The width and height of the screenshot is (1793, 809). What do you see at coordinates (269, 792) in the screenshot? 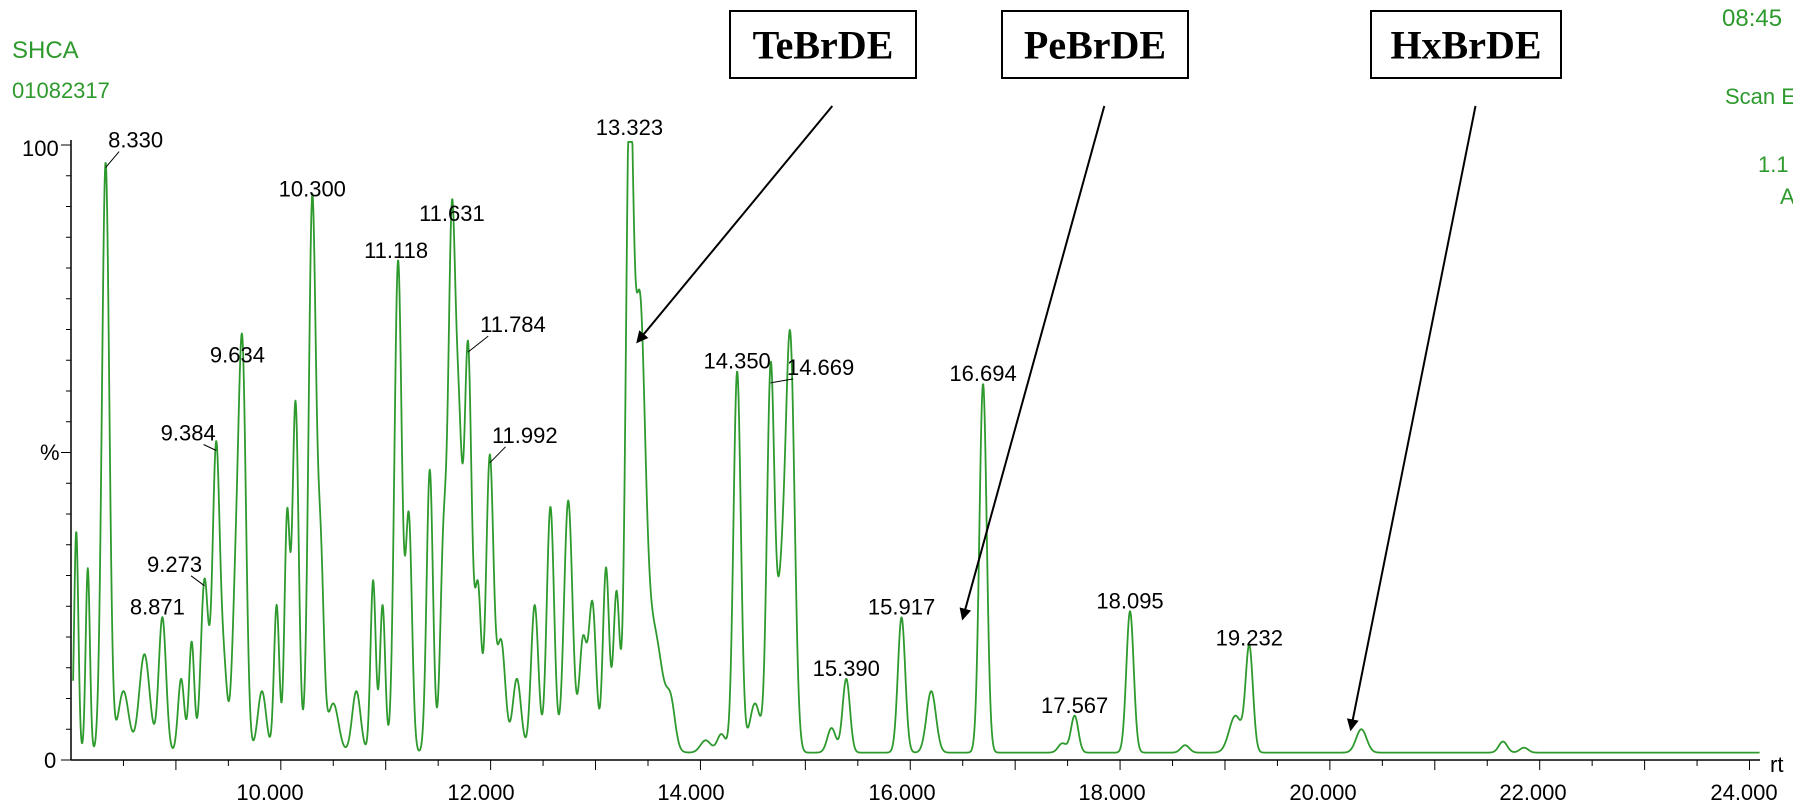
I see `x-tick-label: 10.000` at bounding box center [269, 792].